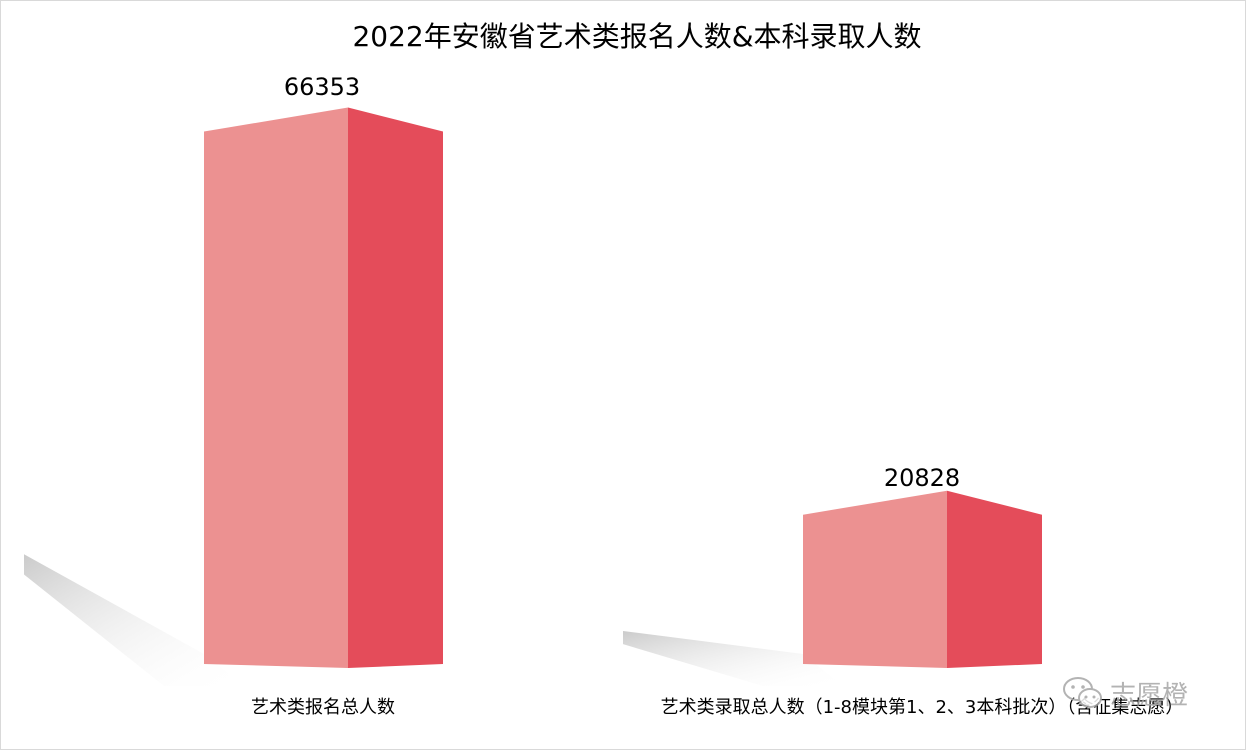 The height and width of the screenshot is (750, 1246). Describe the element at coordinates (1082, 692) in the screenshot. I see `wechat-icon` at that location.